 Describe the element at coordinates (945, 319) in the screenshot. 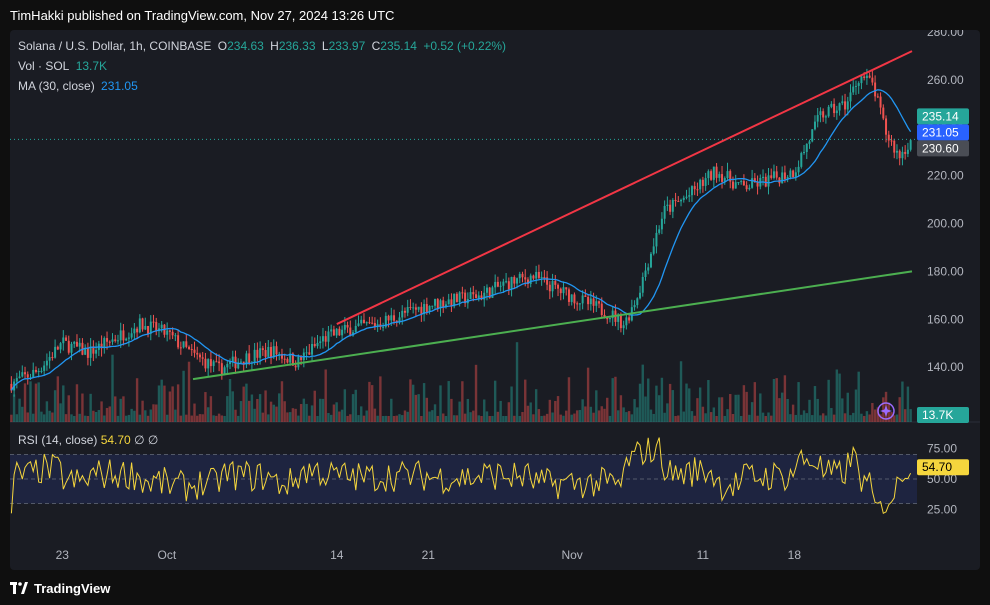

I see `y-tick-label: 160.00` at that location.